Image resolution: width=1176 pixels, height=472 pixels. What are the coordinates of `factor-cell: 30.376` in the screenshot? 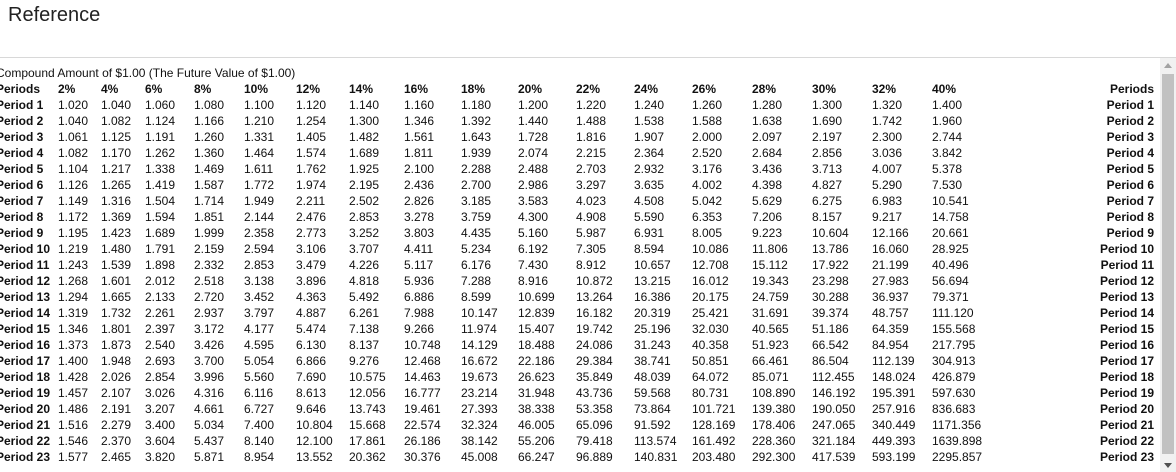 It's located at (422, 457).